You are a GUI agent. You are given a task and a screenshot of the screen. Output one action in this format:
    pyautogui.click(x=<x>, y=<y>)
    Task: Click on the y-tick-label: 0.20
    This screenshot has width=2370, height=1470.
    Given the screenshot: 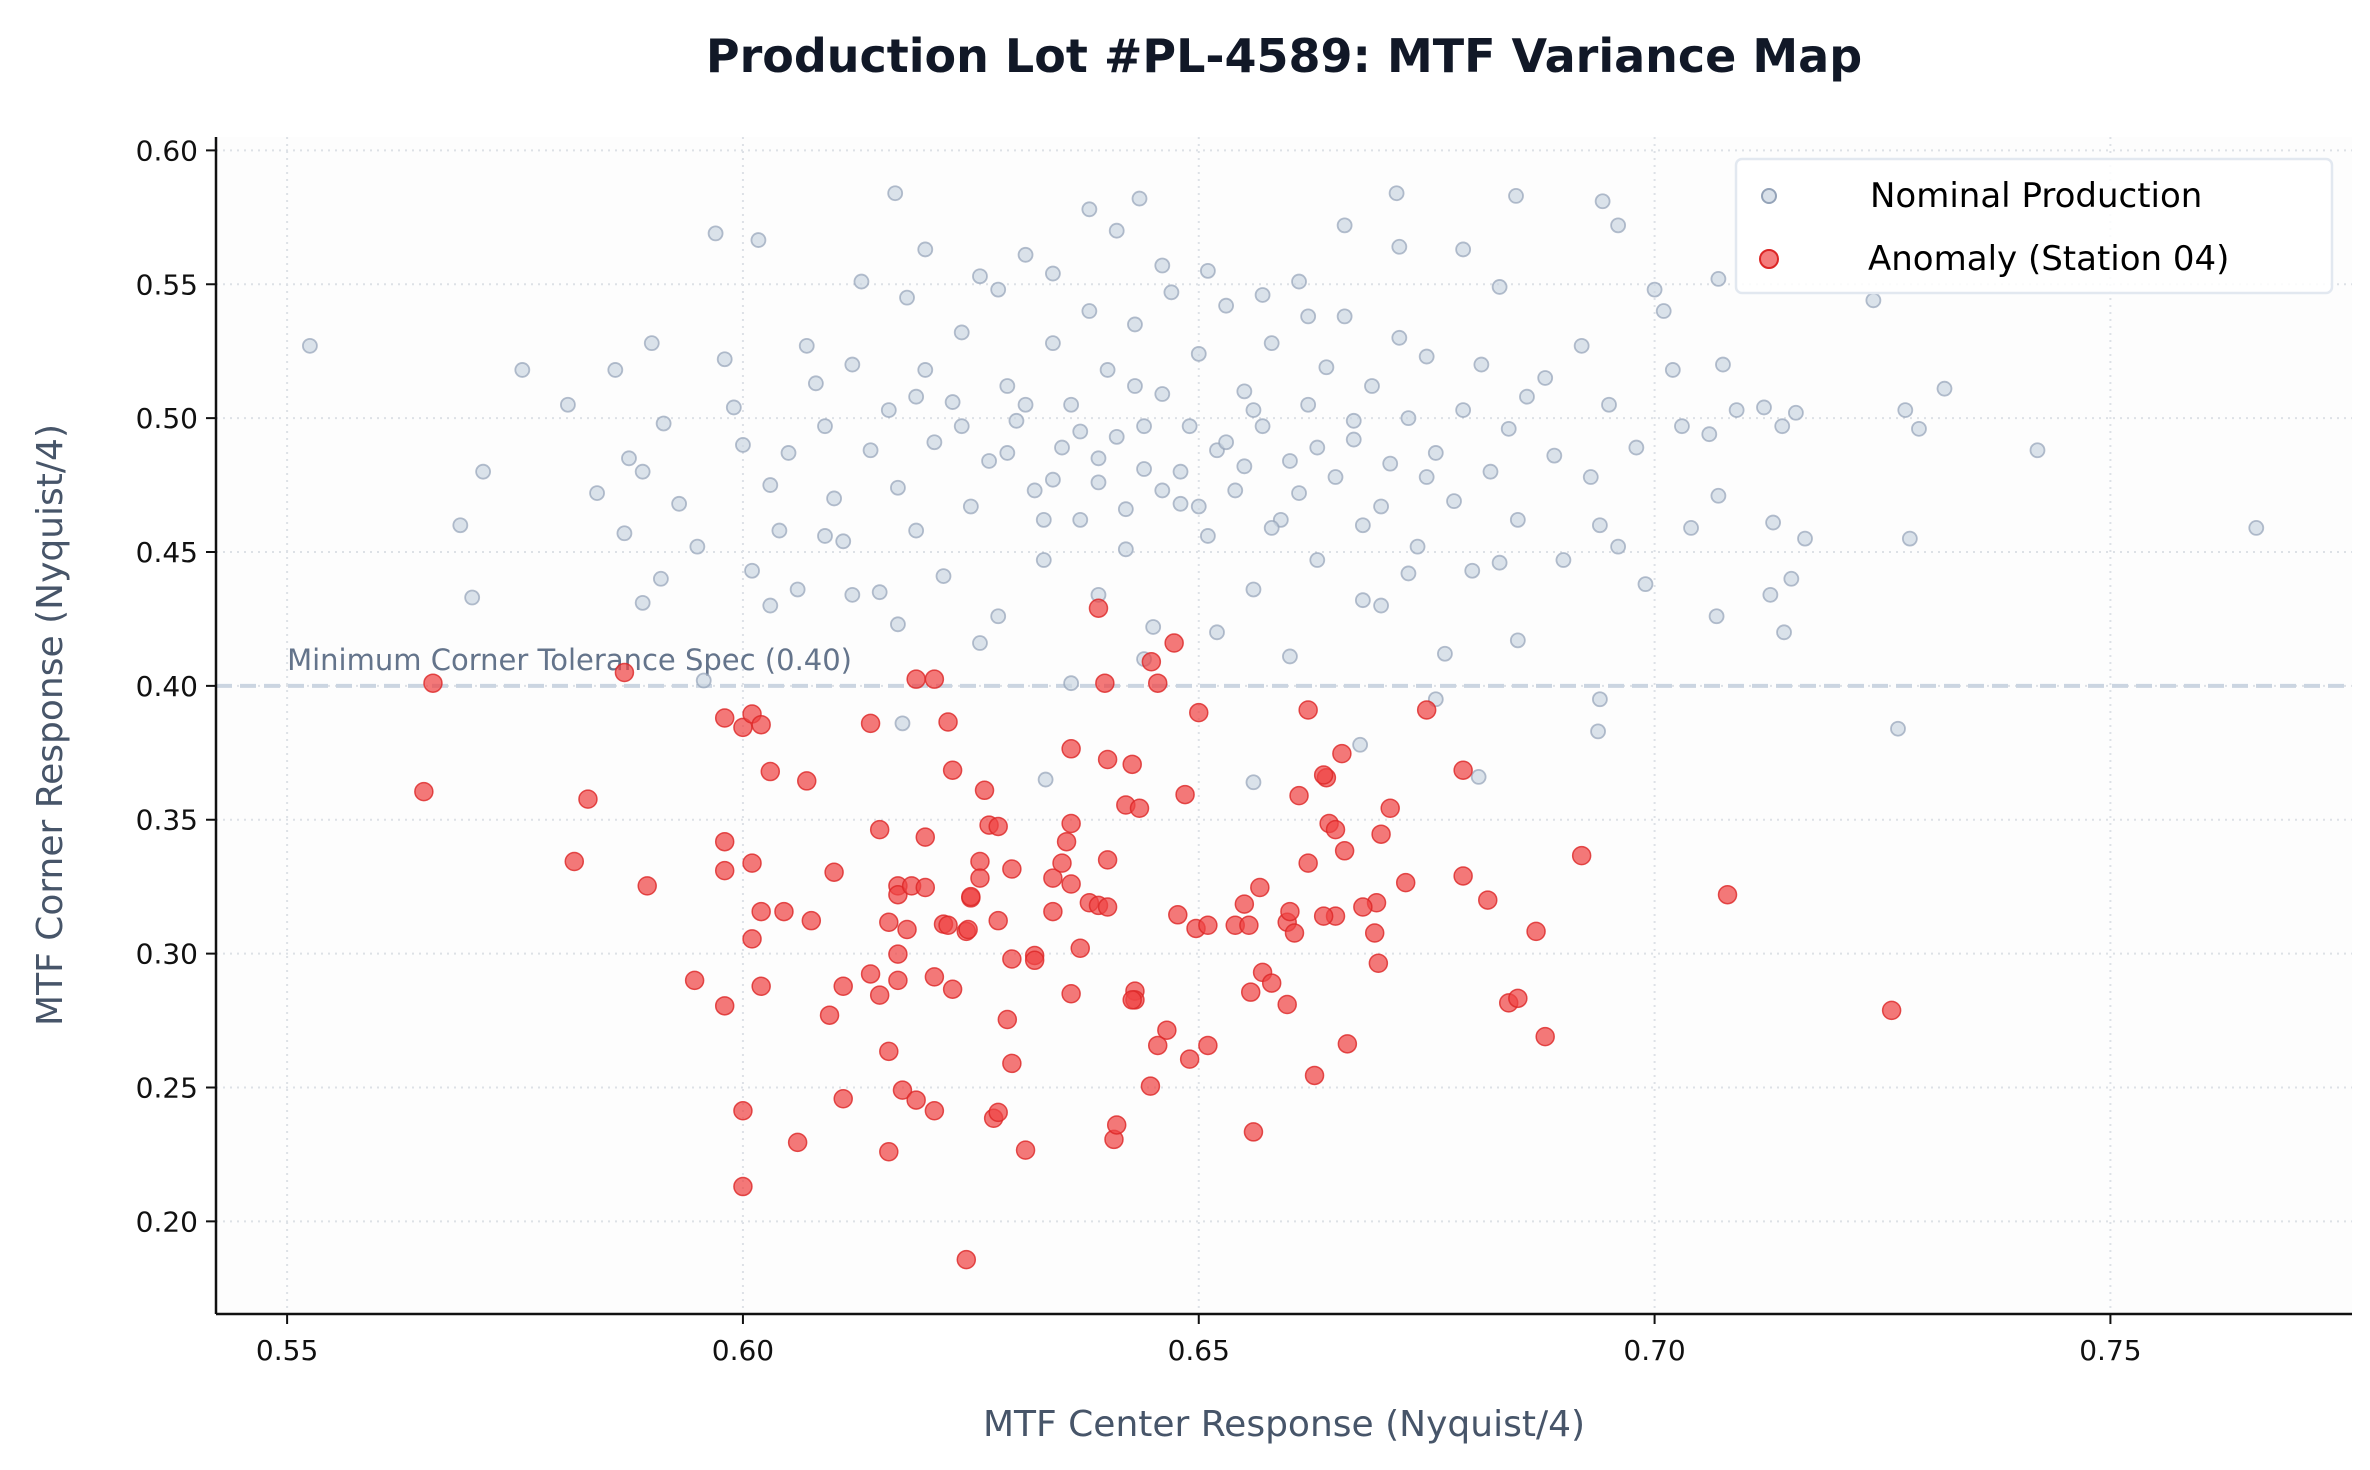 What is the action you would take?
    pyautogui.click(x=167, y=1221)
    